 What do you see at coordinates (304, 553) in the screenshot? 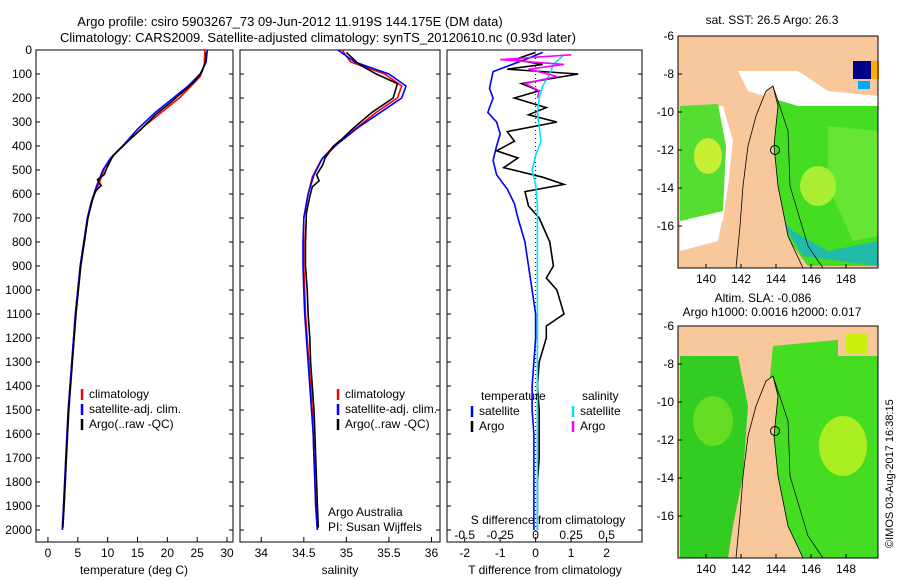
I see `x-tick-label: 34.5` at bounding box center [304, 553].